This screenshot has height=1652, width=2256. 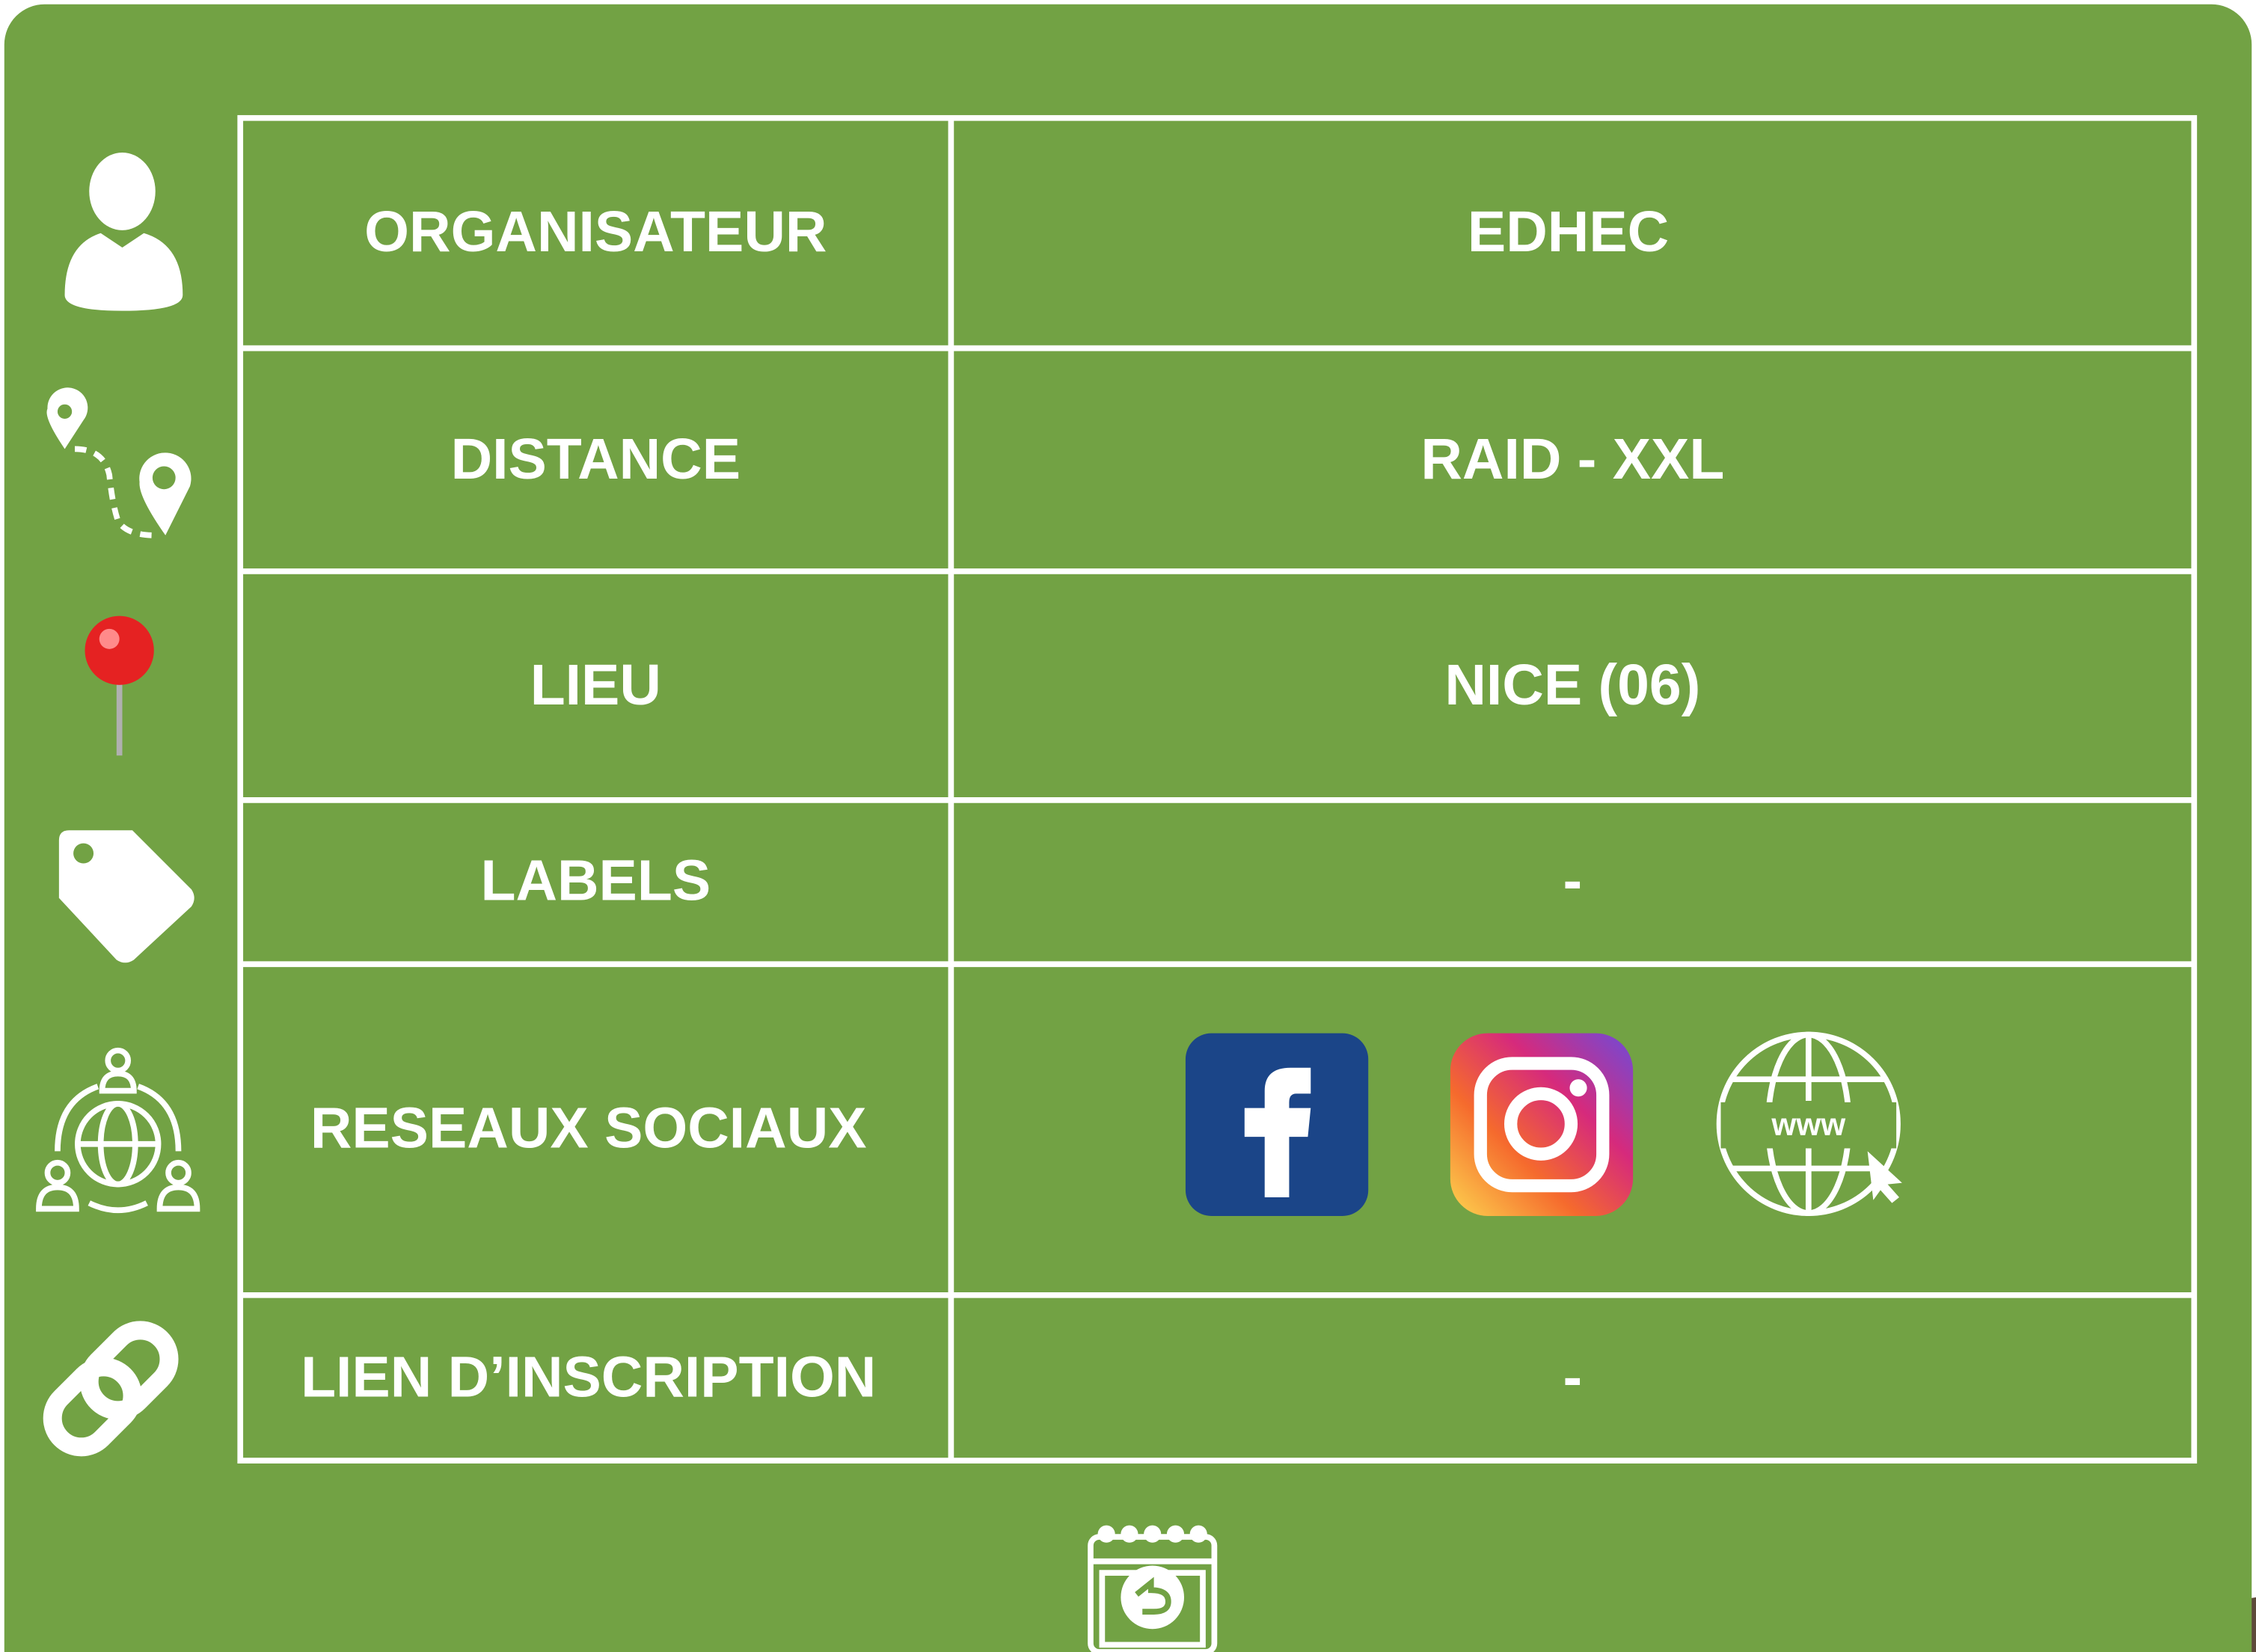 I want to click on row-value: NICE (06), so click(x=1572, y=685).